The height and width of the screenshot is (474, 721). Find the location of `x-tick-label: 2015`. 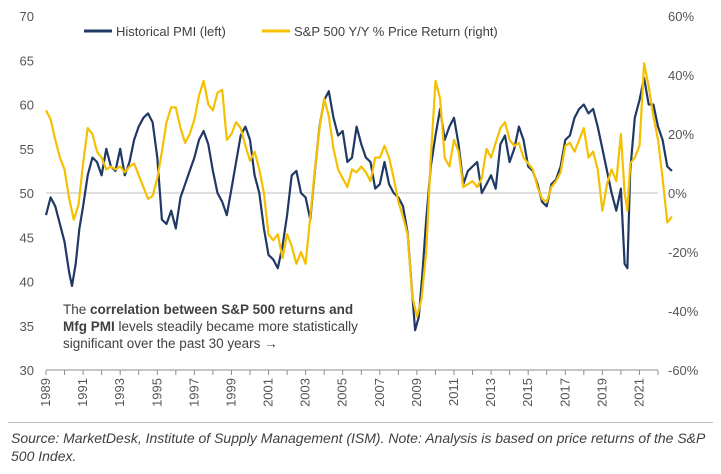

x-tick-label: 2015 is located at coordinates (527, 392).